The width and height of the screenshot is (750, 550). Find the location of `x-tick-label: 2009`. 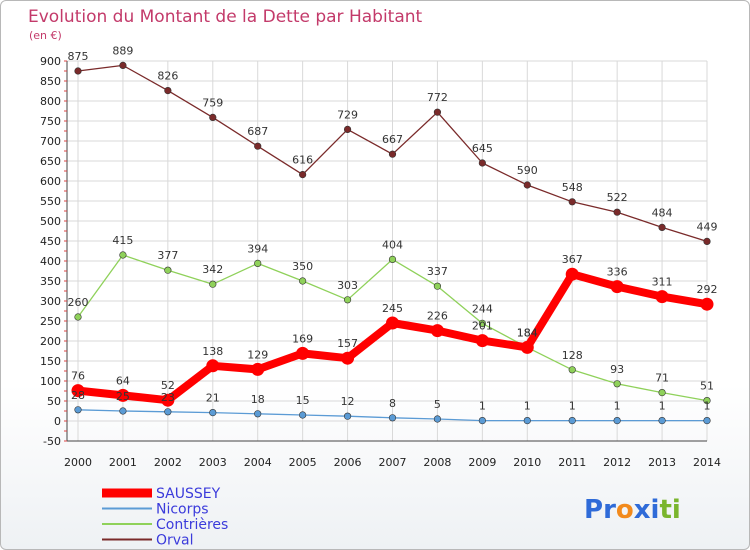

x-tick-label: 2009 is located at coordinates (482, 462).